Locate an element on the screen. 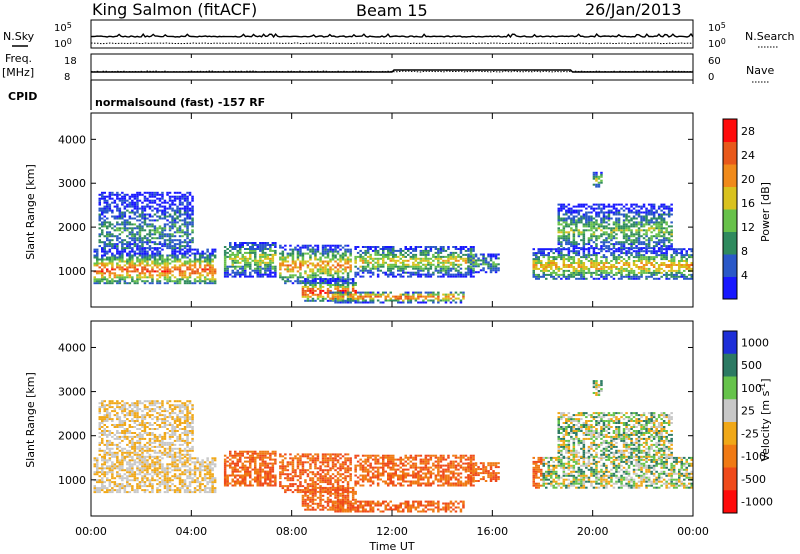 The width and height of the screenshot is (800, 554). y-tick-label: 2000 is located at coordinates (72, 227).